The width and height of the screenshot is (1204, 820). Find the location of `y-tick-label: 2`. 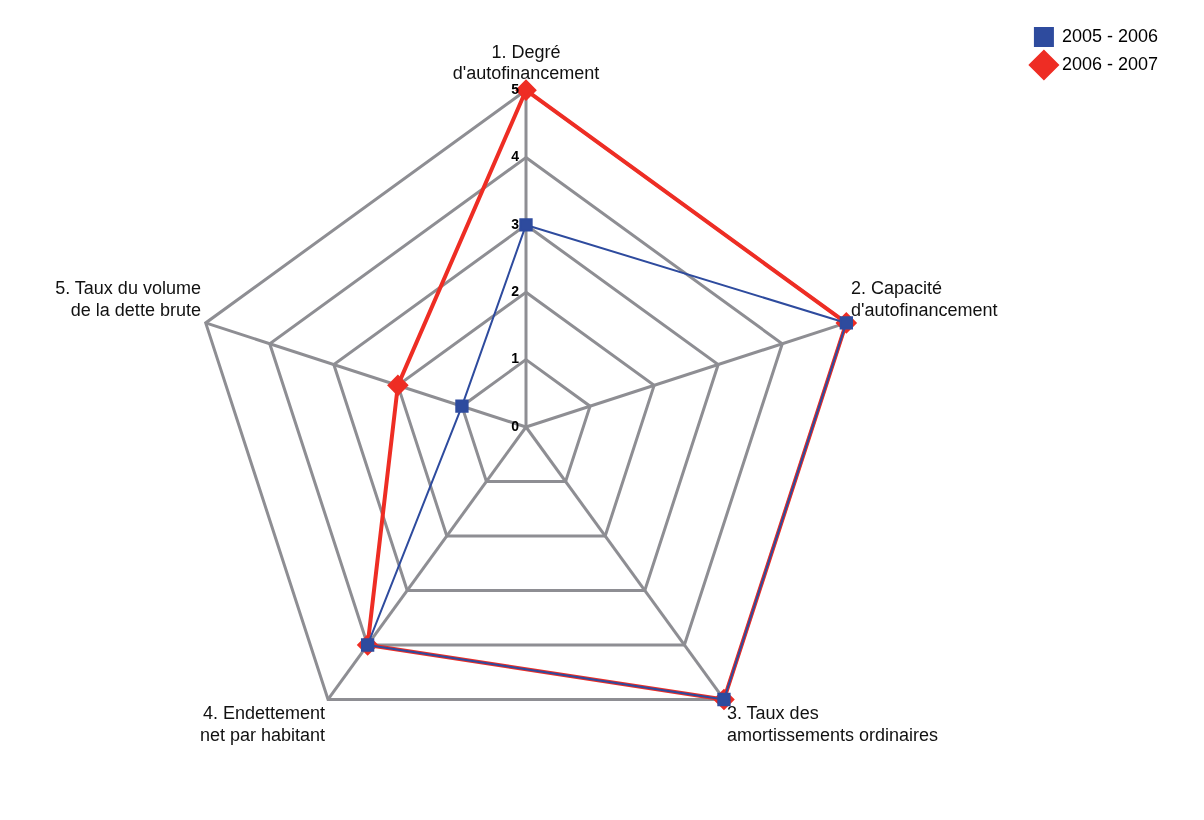

y-tick-label: 2 is located at coordinates (515, 291).